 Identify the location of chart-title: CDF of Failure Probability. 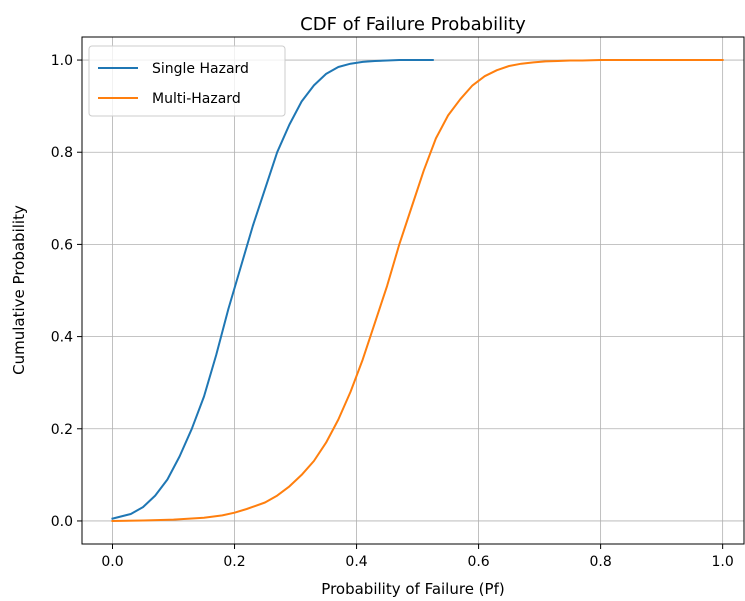
(413, 24).